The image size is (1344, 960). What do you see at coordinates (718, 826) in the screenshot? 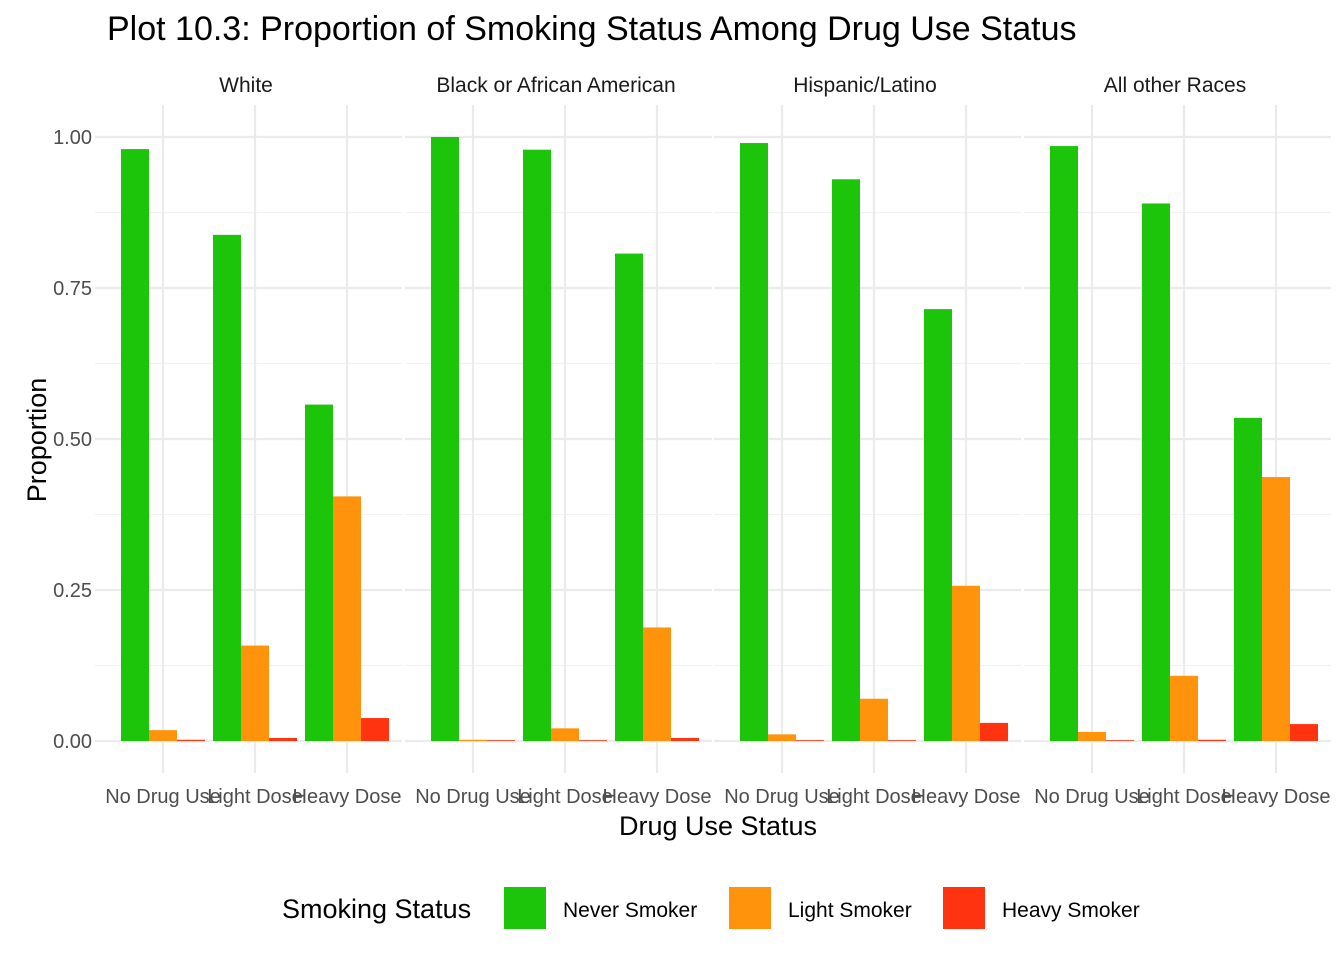
I see `x-axis-title: Drug Use Status` at bounding box center [718, 826].